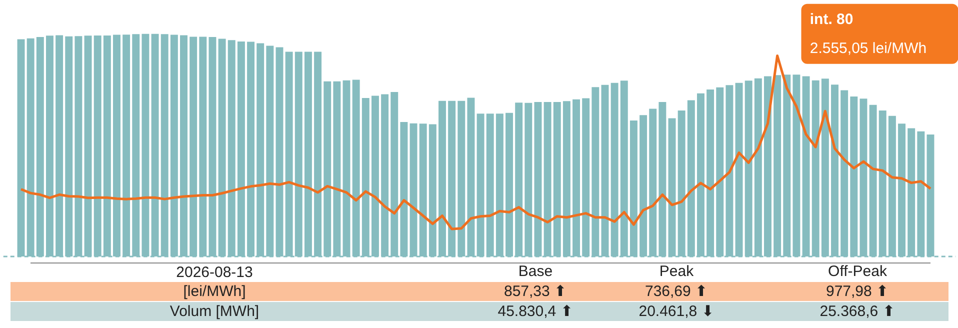  Describe the element at coordinates (676, 271) in the screenshot. I see `text: Peak` at that location.